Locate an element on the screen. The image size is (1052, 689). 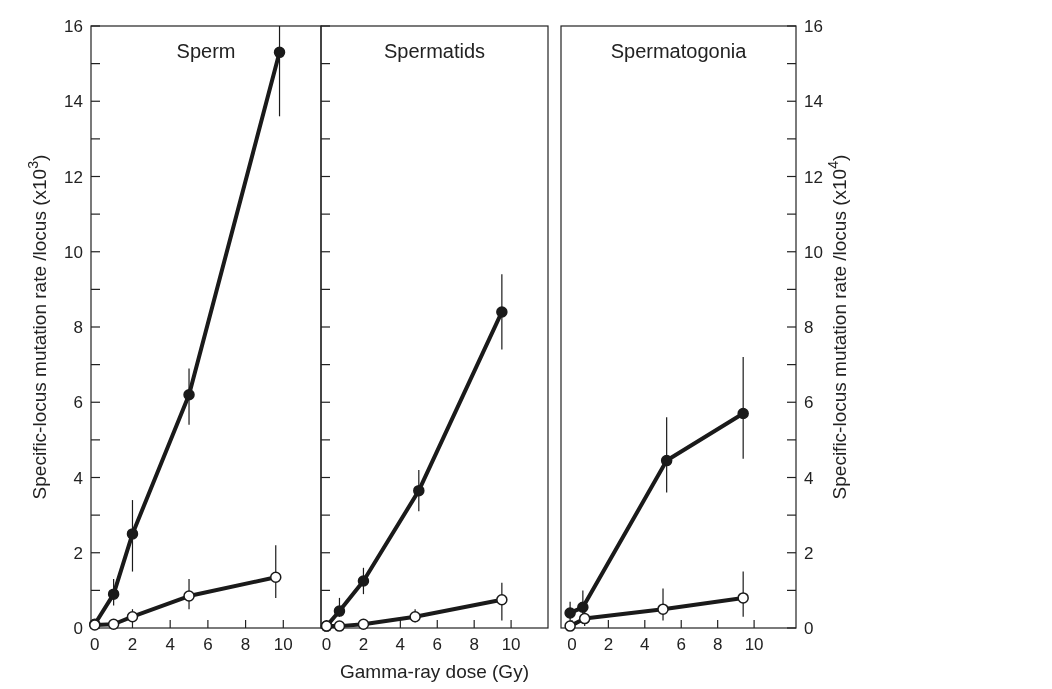
y-tick-label: 8 is located at coordinates (78, 327).